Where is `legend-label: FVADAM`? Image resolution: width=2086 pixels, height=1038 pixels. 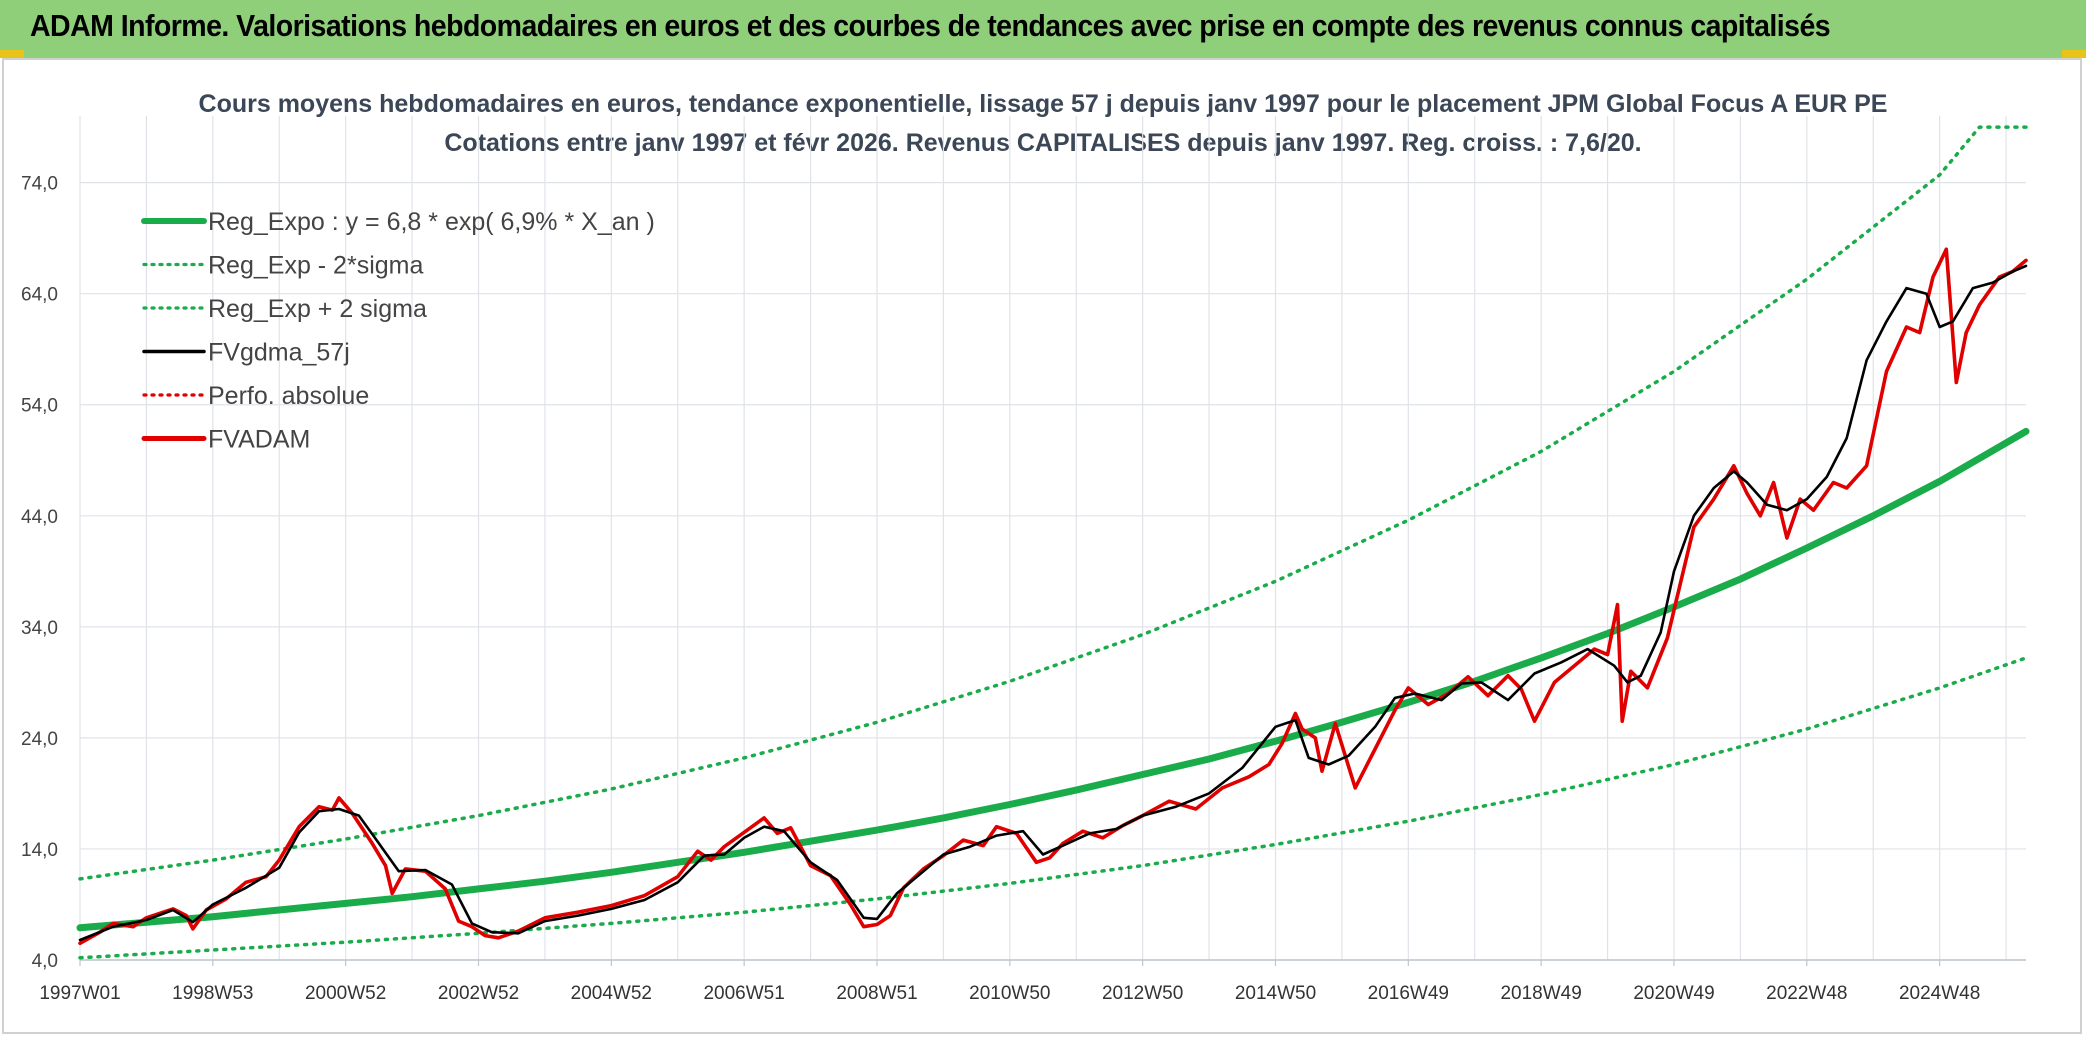 legend-label: FVADAM is located at coordinates (259, 440).